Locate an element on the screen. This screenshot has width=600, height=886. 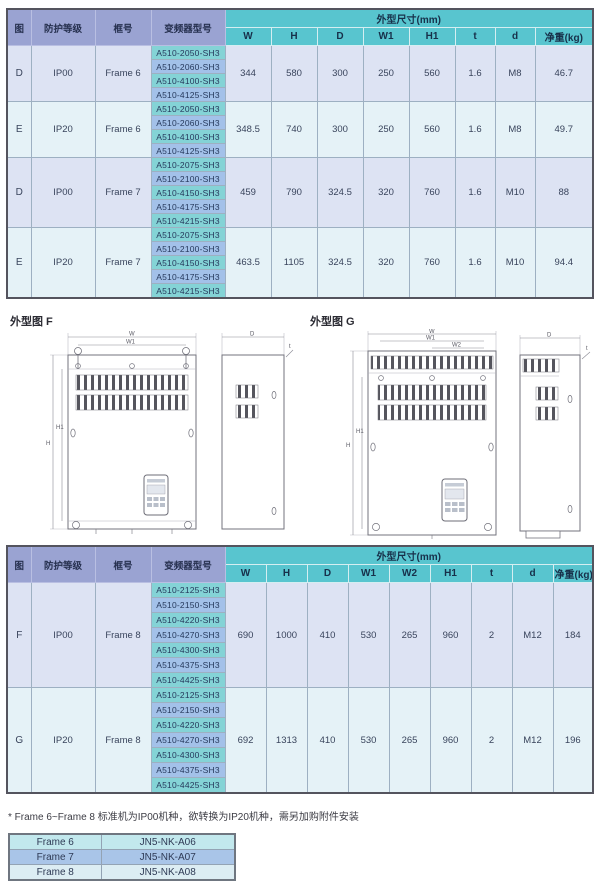
keypad is located at coordinates (454, 500).